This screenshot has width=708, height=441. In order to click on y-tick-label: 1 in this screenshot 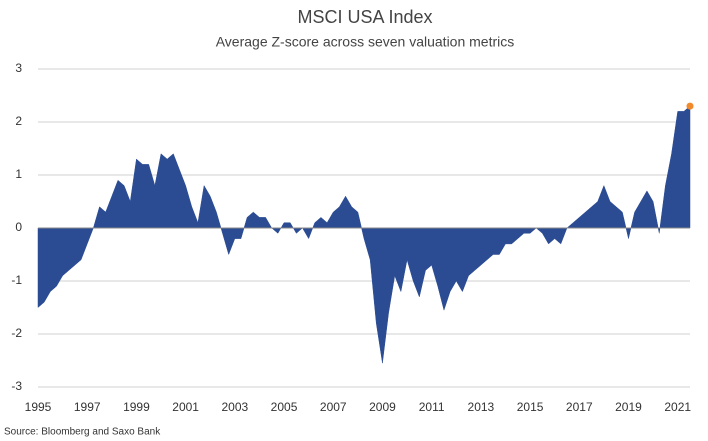, I will do `click(18, 174)`.